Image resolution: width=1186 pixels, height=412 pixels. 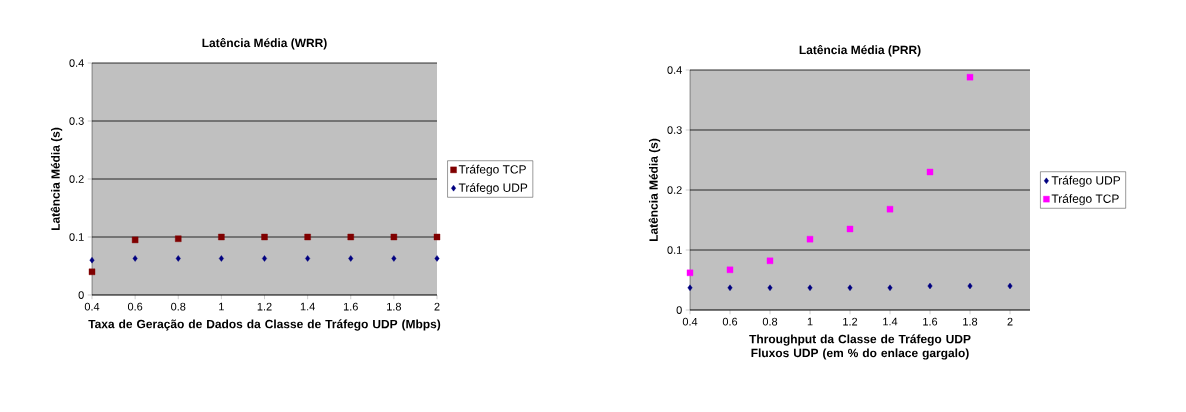 What do you see at coordinates (860, 51) in the screenshot?
I see `chart-title: Latência Média (PRR)` at bounding box center [860, 51].